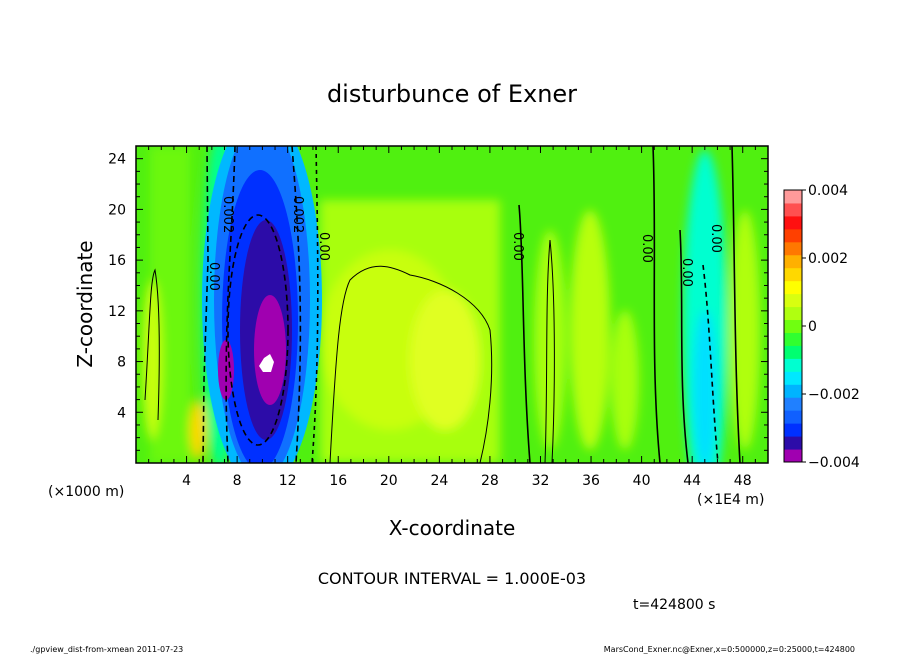 Image resolution: width=904 pixels, height=654 pixels. Describe the element at coordinates (121, 413) in the screenshot. I see `y-tick-label: 4` at that location.